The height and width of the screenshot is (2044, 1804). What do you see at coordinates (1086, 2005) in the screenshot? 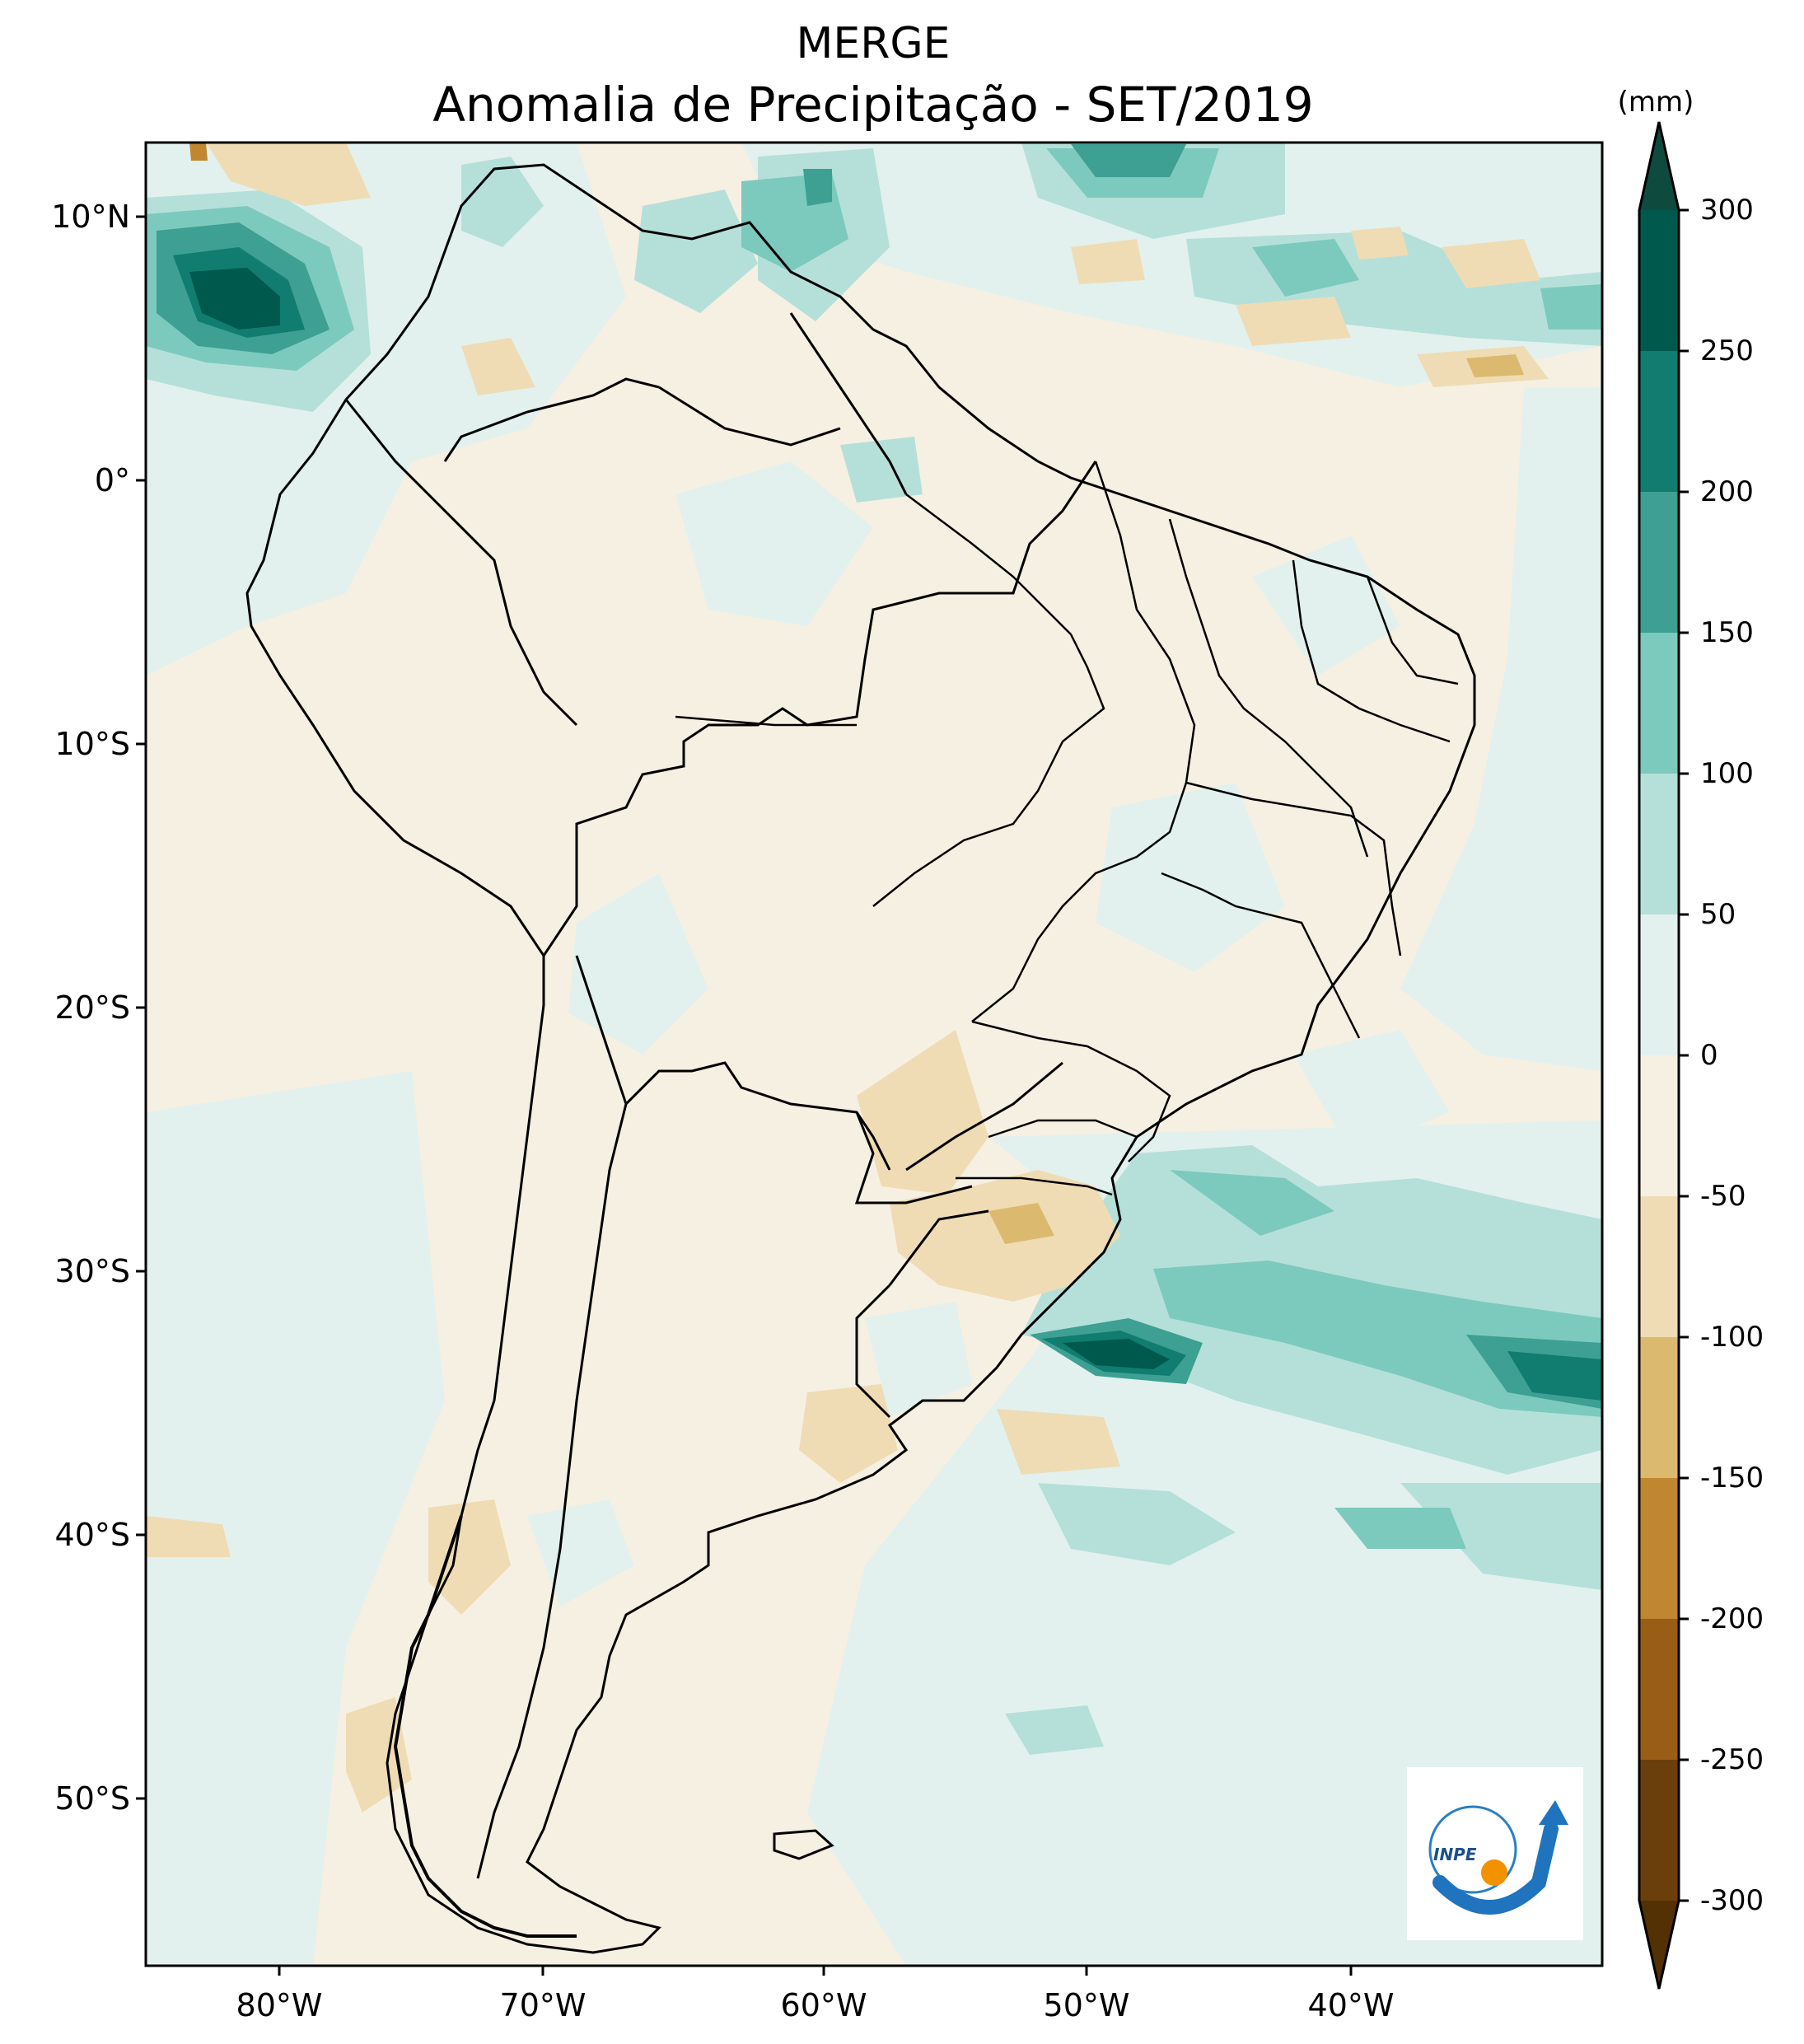
I see `lon-label-50w: 50°W` at bounding box center [1086, 2005].